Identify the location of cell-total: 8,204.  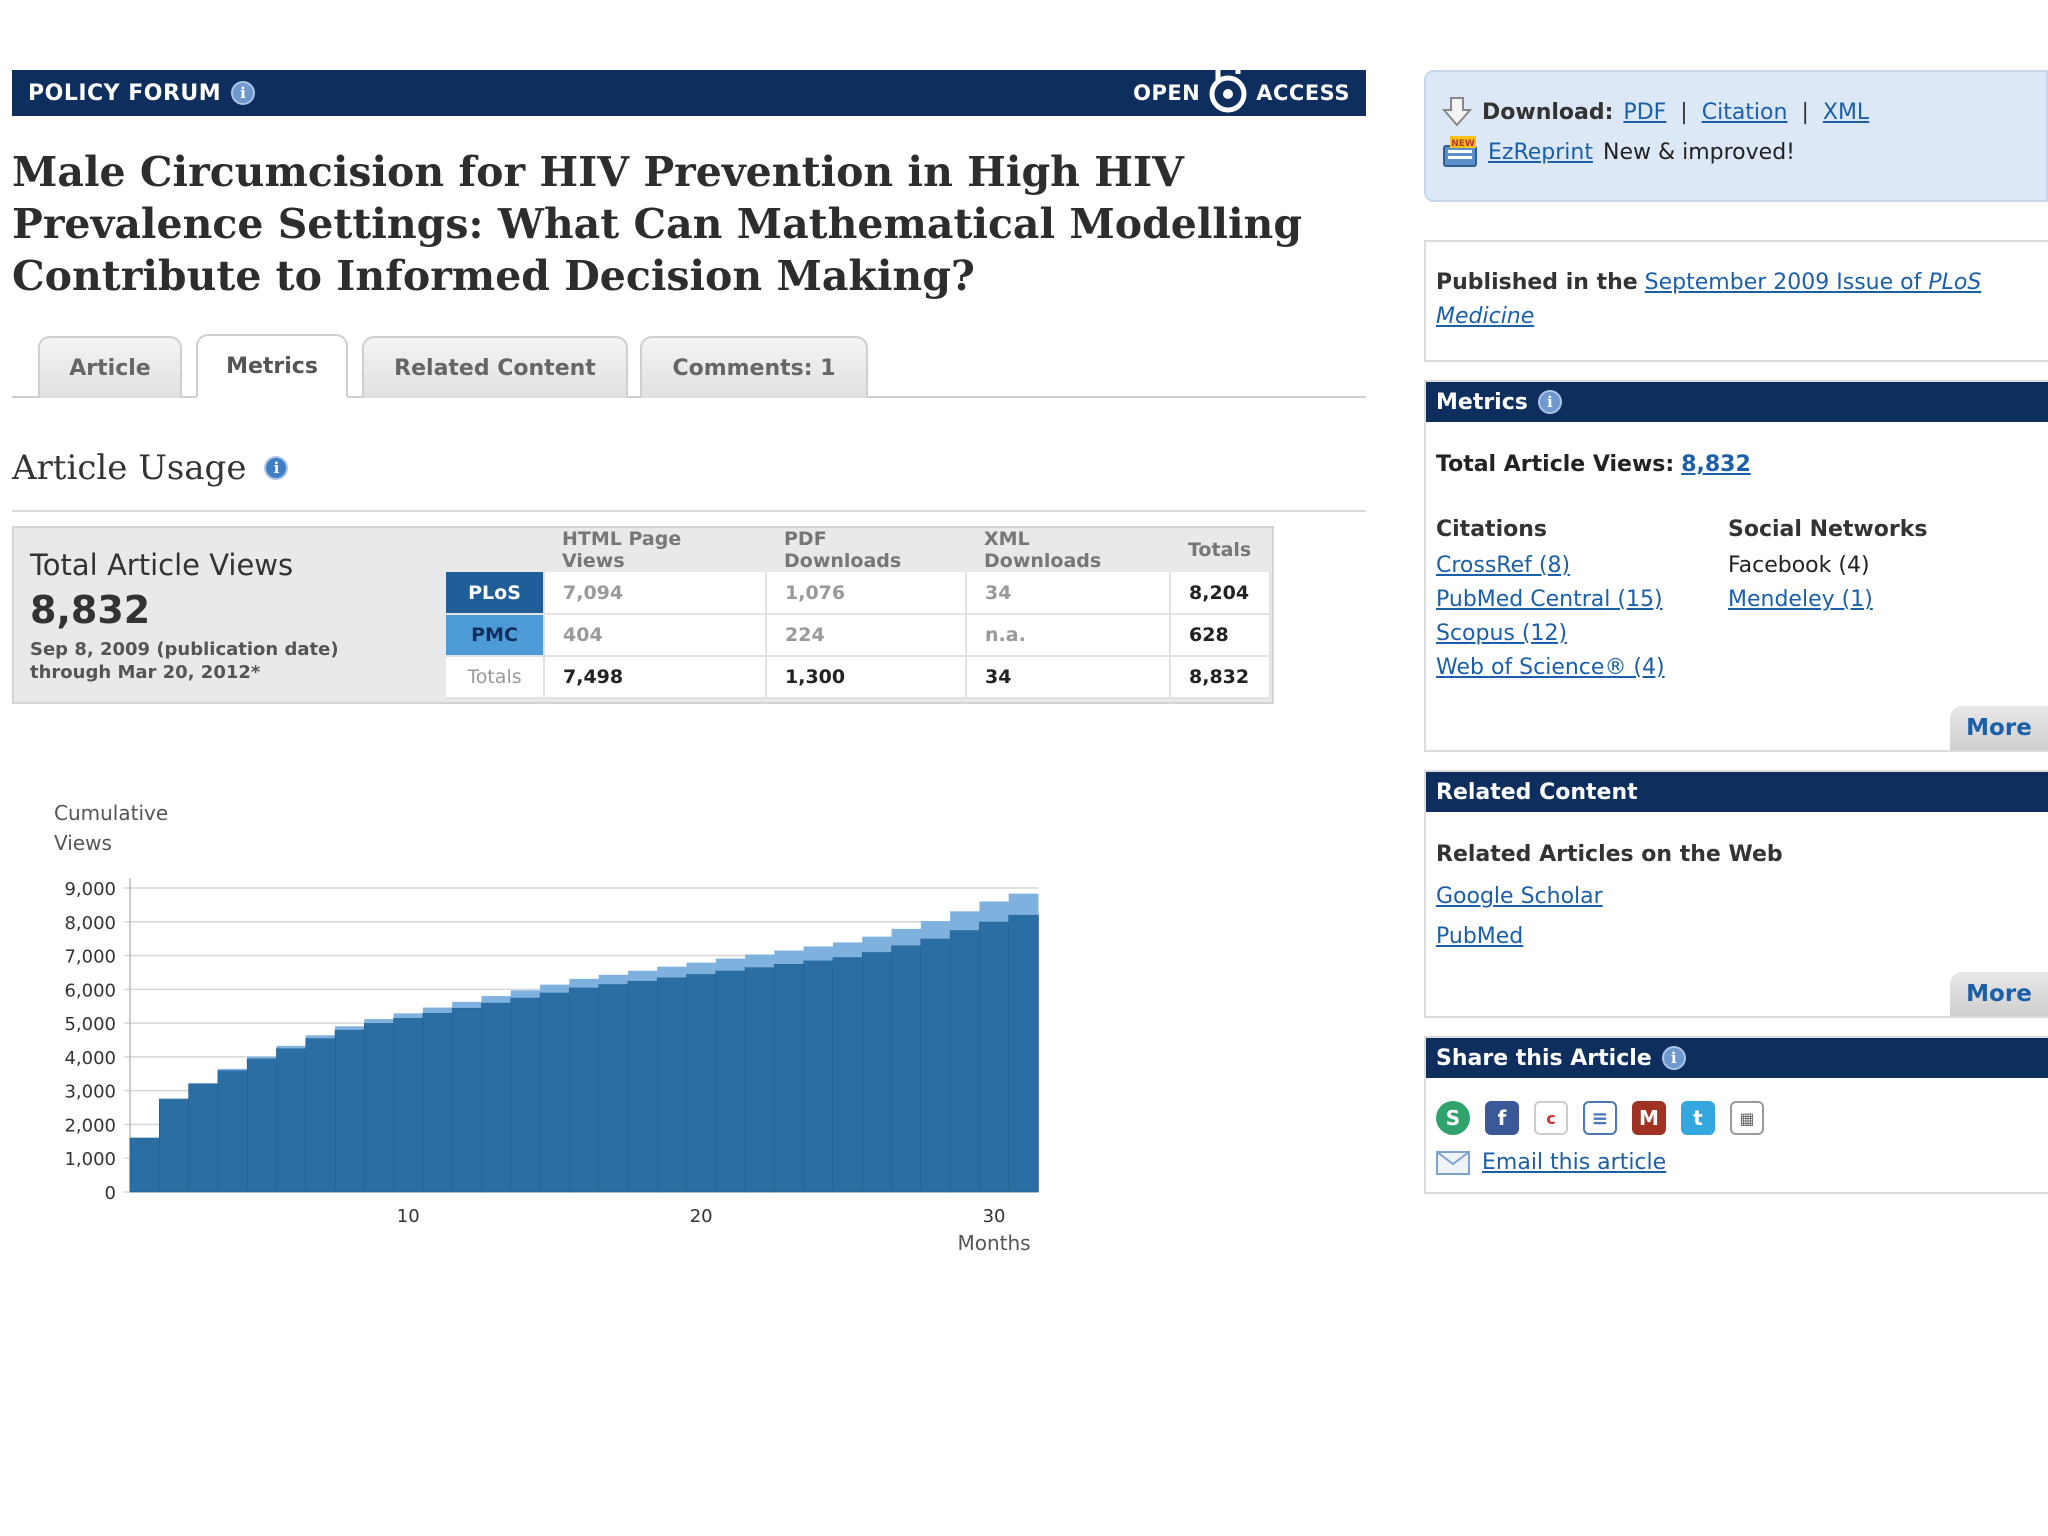
(1220, 593).